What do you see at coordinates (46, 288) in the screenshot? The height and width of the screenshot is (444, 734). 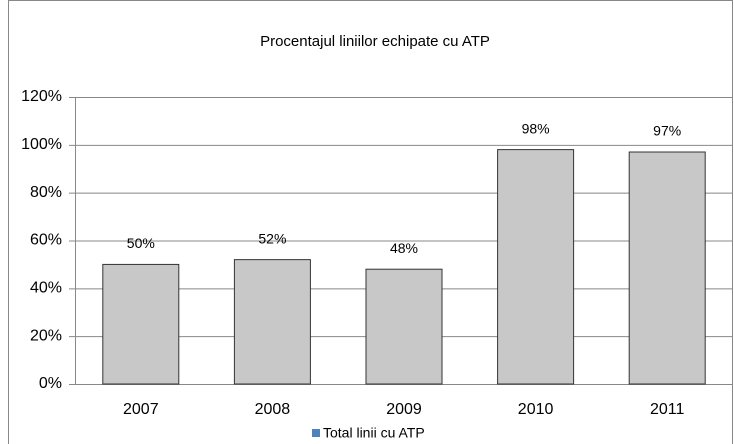 I see `y-tick-label: 40%` at bounding box center [46, 288].